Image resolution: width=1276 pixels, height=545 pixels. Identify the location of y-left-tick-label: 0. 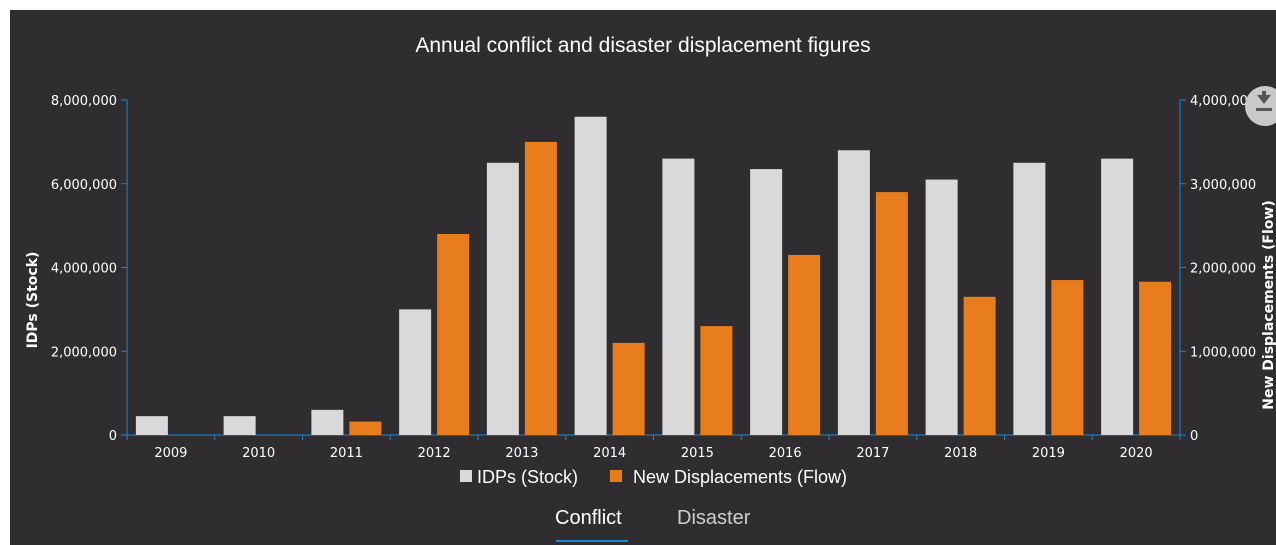
(113, 436).